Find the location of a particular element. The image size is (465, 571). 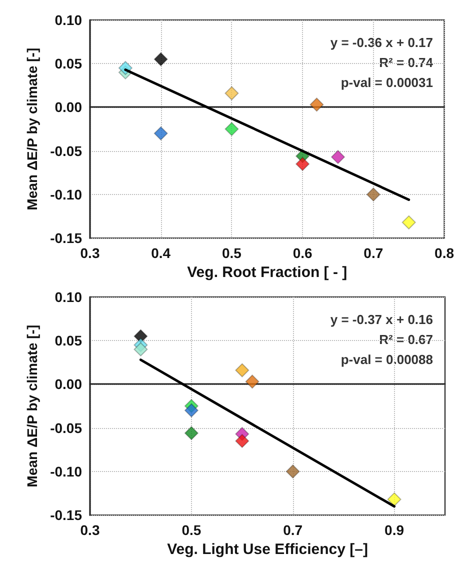

x-tick-label: 0.4 is located at coordinates (161, 253).